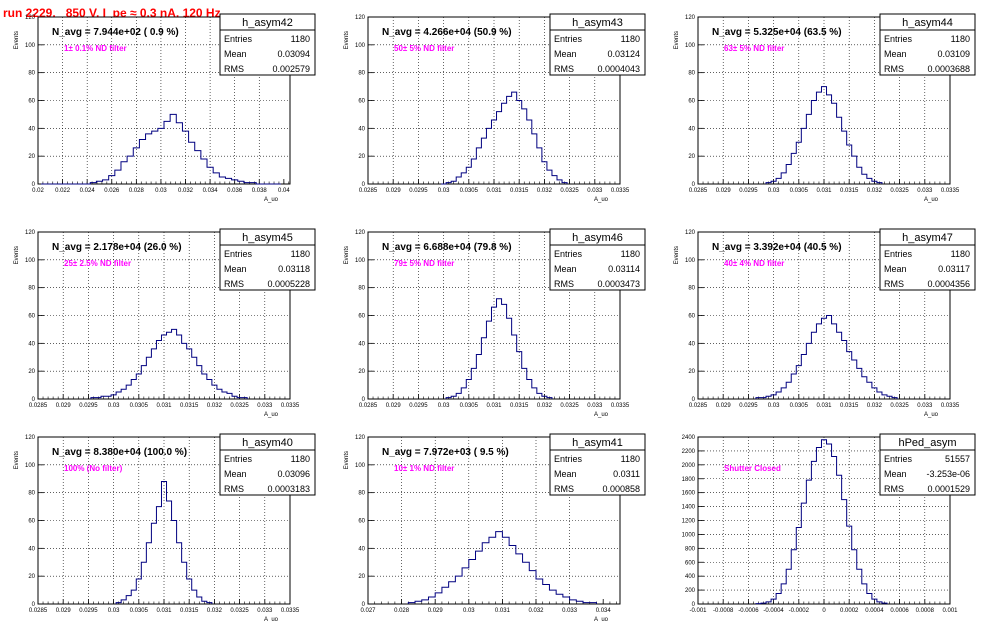 The height and width of the screenshot is (622, 996). What do you see at coordinates (618, 284) in the screenshot?
I see `stats-value-rms: 0.0003473` at bounding box center [618, 284].